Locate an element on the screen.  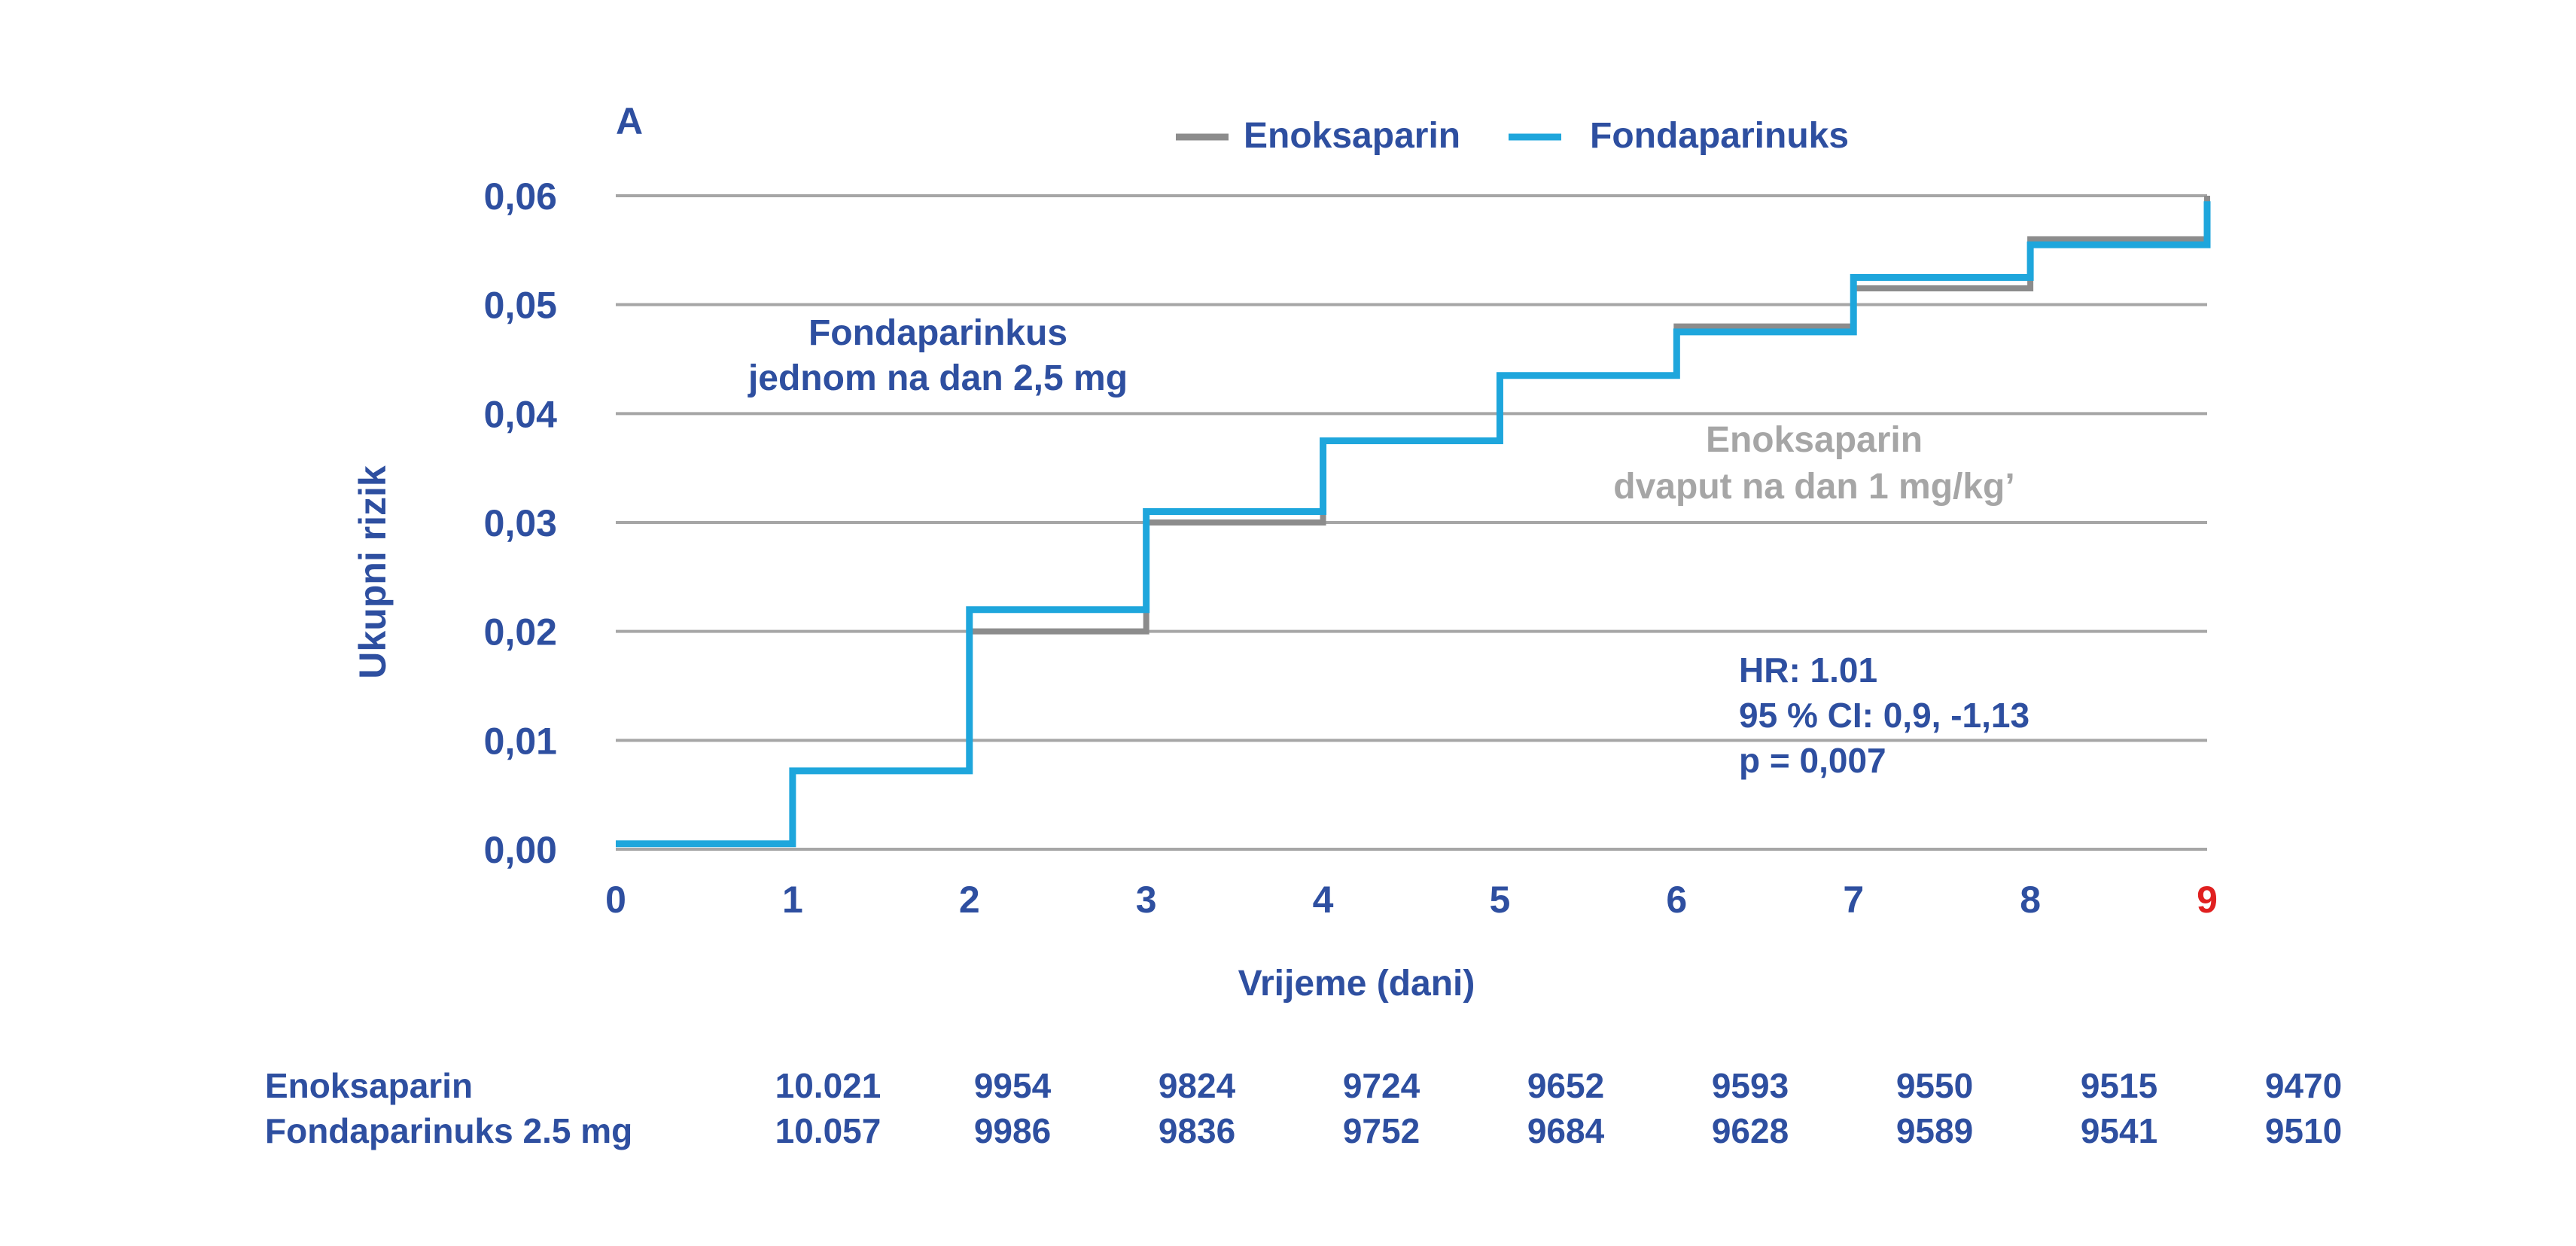
annotation-fondaparinkus: Fondaparinkus jednom na dan 2,5 mg is located at coordinates (938, 356).